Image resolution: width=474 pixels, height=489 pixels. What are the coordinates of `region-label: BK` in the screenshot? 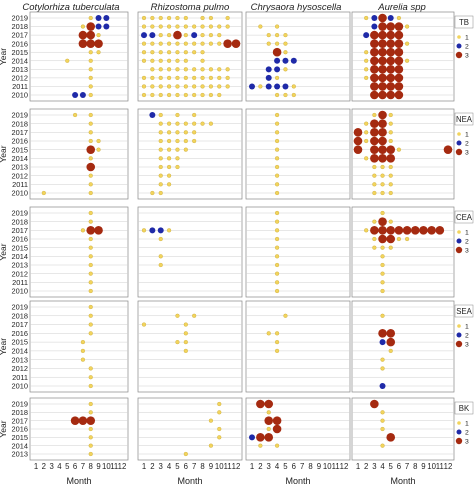 It's located at (464, 408).